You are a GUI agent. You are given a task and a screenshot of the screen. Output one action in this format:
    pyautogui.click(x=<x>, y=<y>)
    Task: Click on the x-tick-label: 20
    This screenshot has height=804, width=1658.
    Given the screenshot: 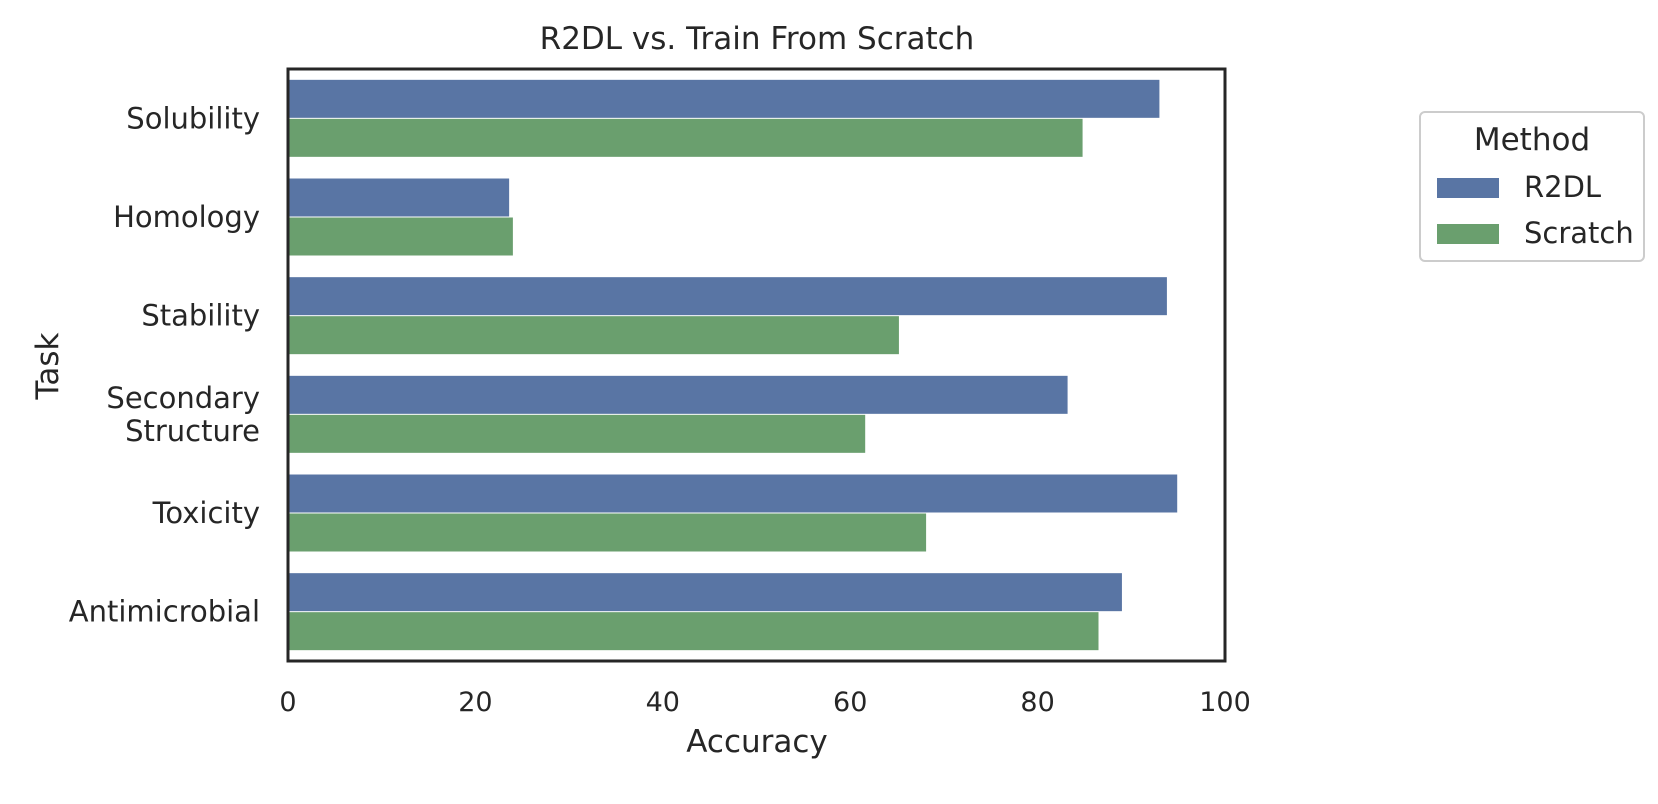 What is the action you would take?
    pyautogui.click(x=475, y=702)
    